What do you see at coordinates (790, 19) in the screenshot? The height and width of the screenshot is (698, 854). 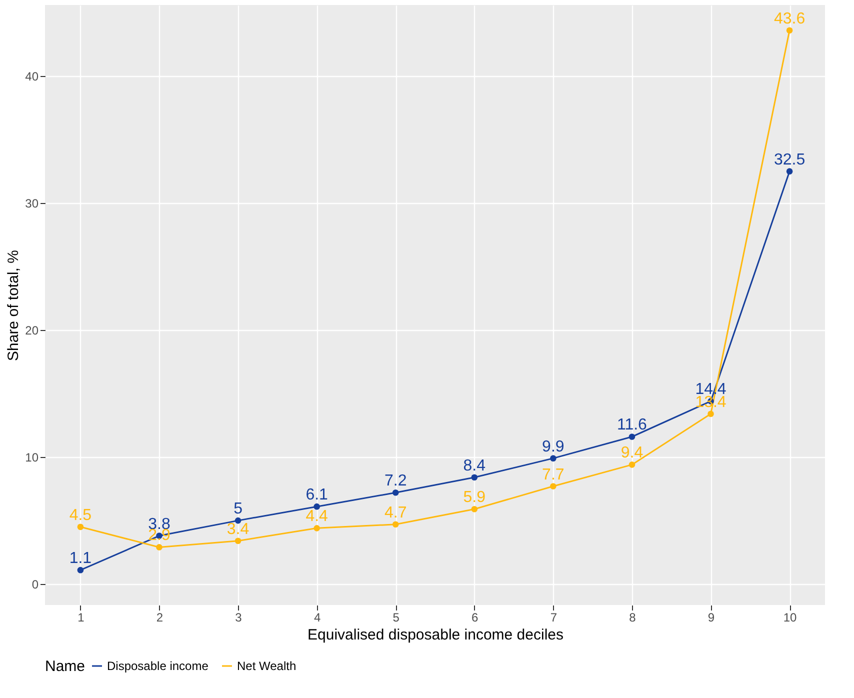 I see `data-label: 43.6` at bounding box center [790, 19].